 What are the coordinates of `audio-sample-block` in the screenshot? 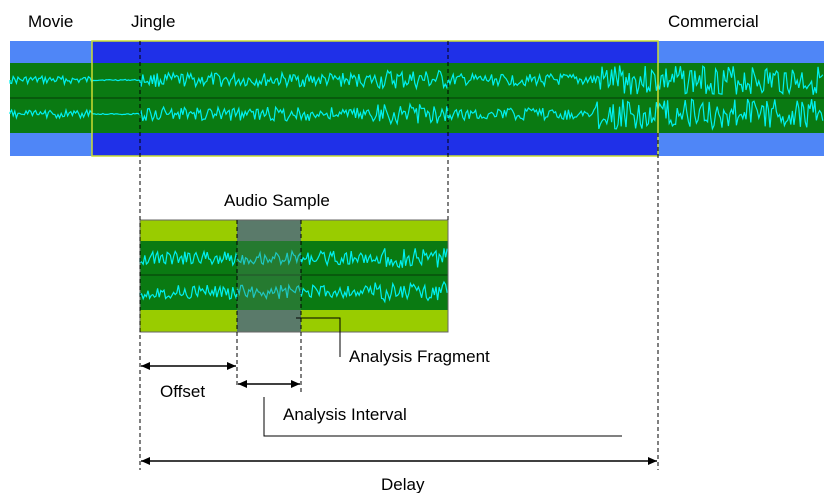 It's located at (294, 276).